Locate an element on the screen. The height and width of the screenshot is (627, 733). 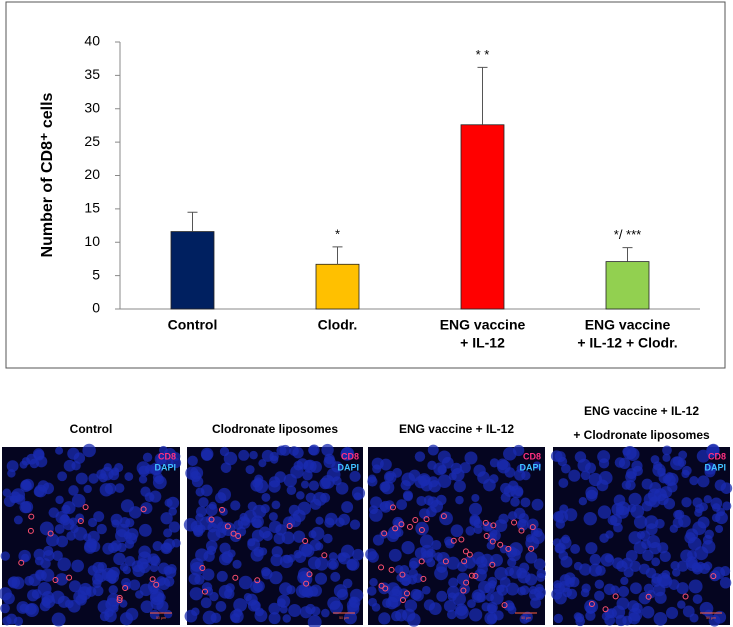
significance-label: * is located at coordinates (337, 233).